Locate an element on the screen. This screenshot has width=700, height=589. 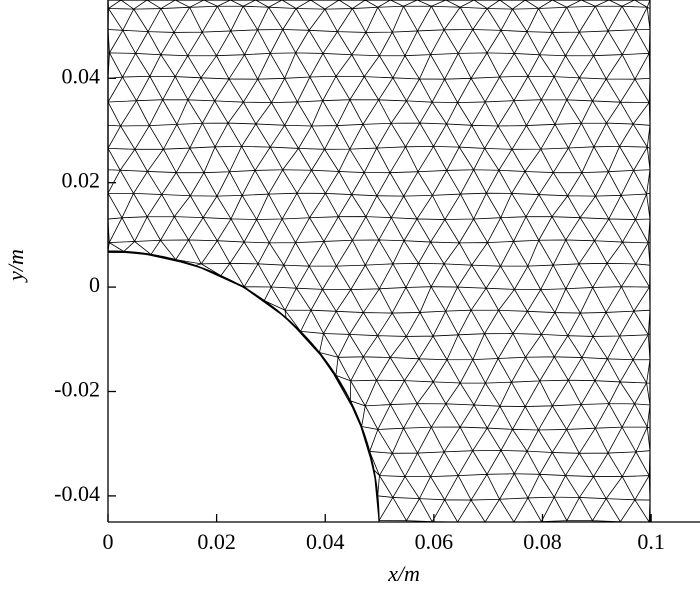
x-tick-label: 0.1 is located at coordinates (651, 541).